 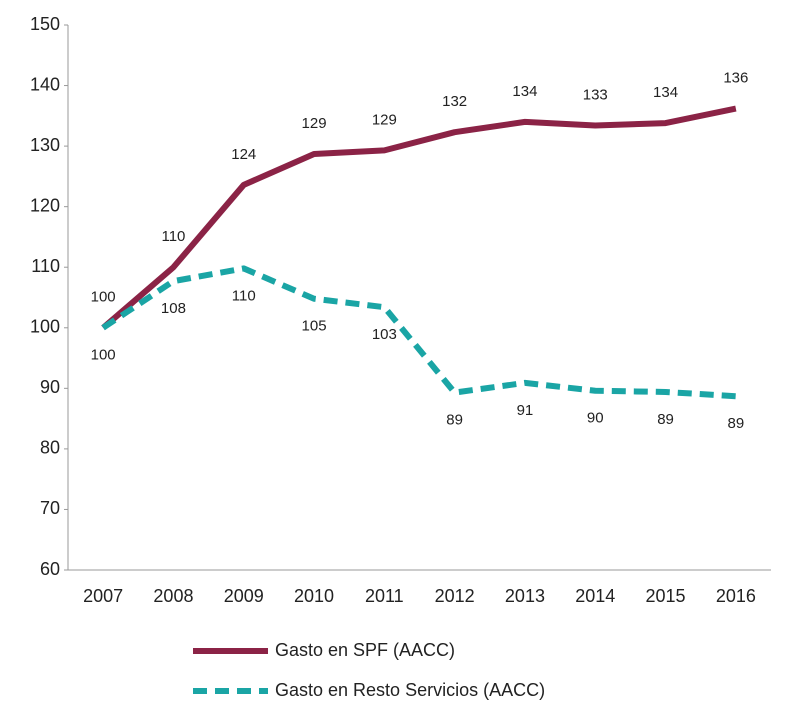 What do you see at coordinates (595, 418) in the screenshot?
I see `data-label: 90` at bounding box center [595, 418].